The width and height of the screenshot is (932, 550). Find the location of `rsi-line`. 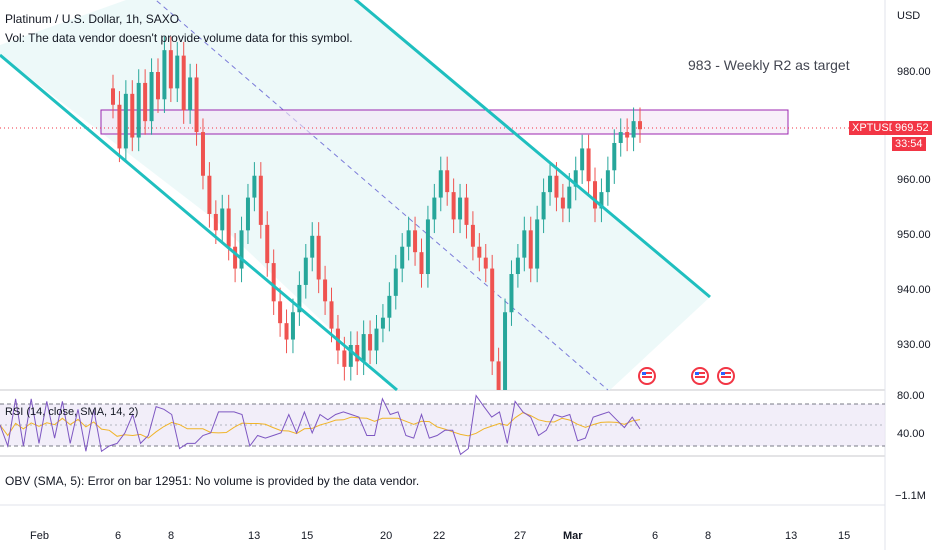

rsi-line is located at coordinates (320, 425).